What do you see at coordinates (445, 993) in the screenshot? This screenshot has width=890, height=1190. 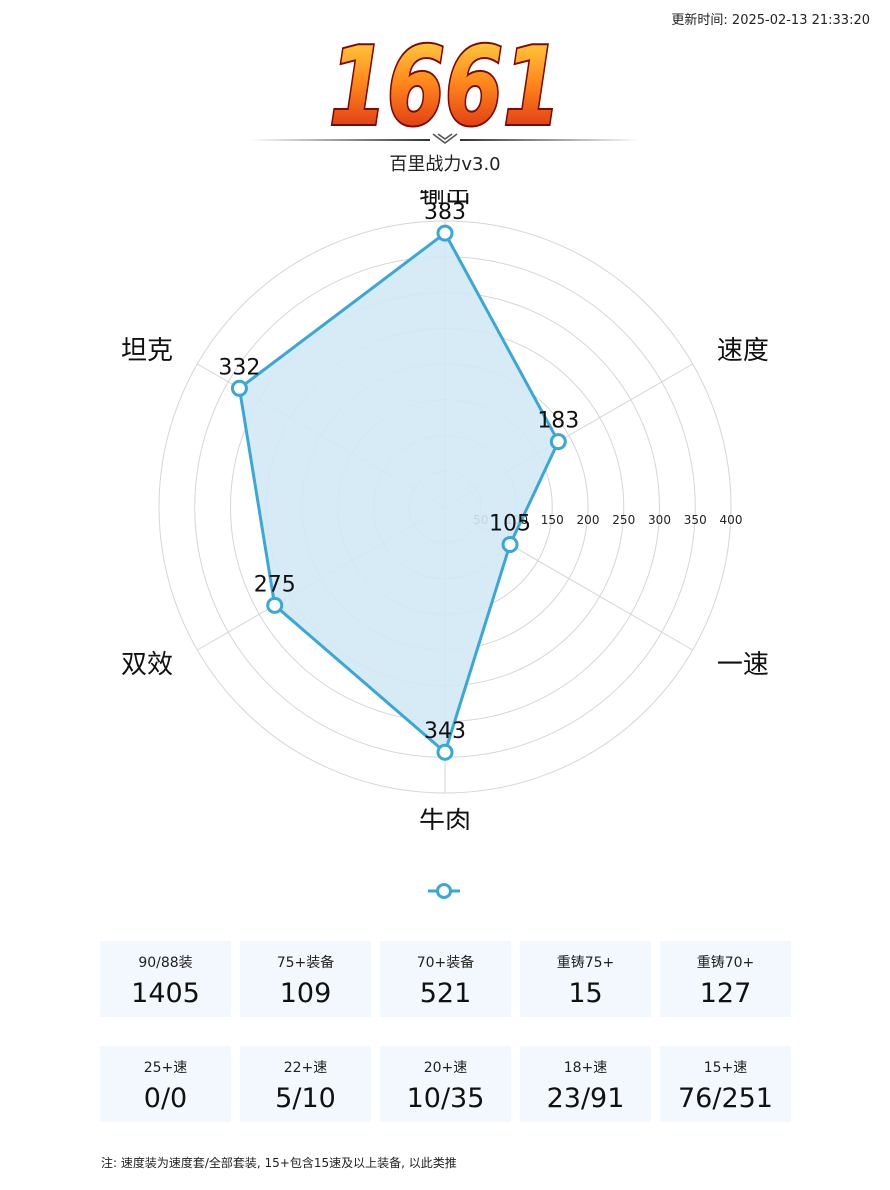 I see `stat-value: 521` at bounding box center [445, 993].